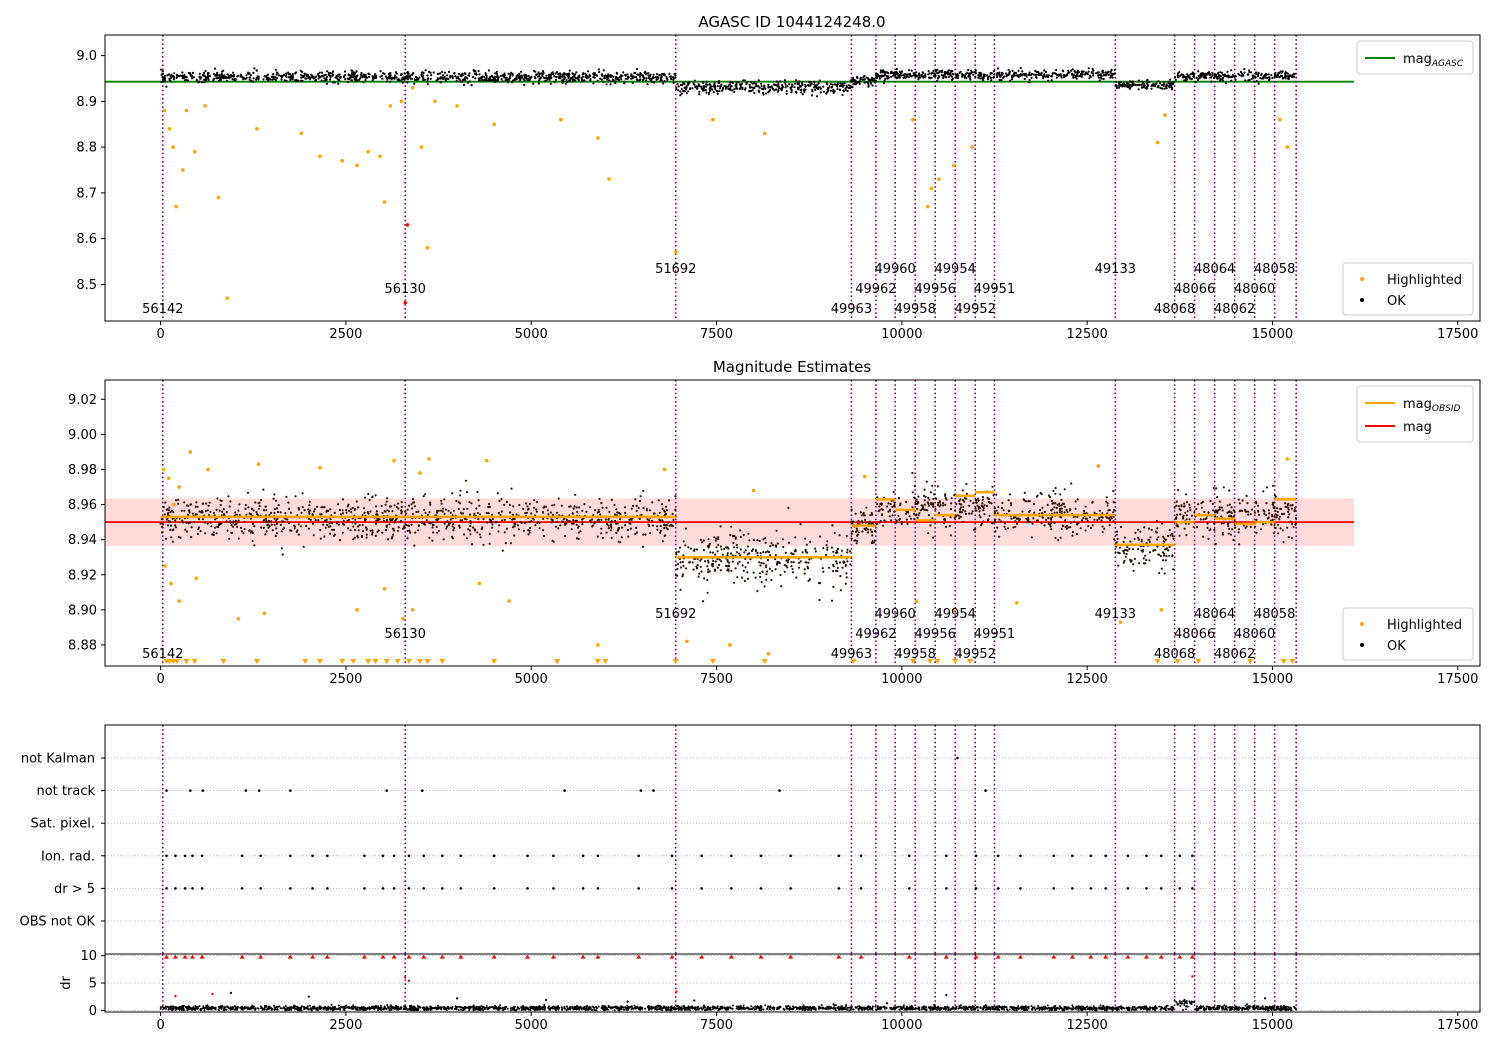  I want to click on panel4-xtick-label: 15000, so click(1272, 1025).